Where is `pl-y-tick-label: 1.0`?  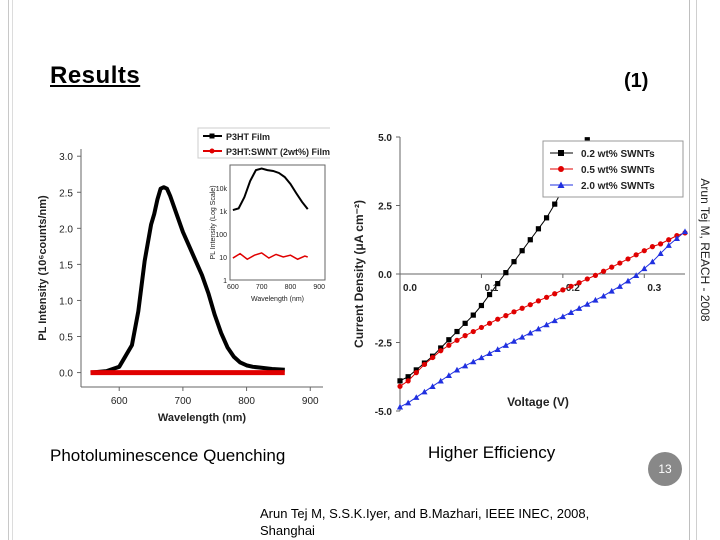 pl-y-tick-label: 1.0 is located at coordinates (66, 301).